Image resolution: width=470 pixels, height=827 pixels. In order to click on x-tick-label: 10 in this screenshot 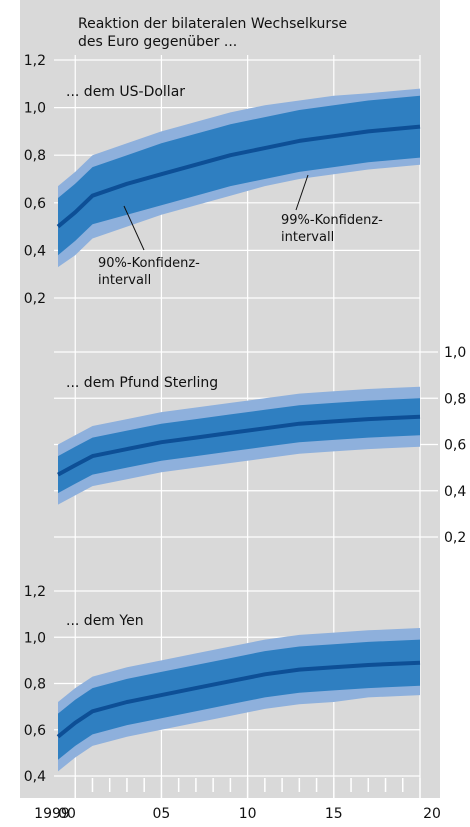, I will do `click(248, 814)`.